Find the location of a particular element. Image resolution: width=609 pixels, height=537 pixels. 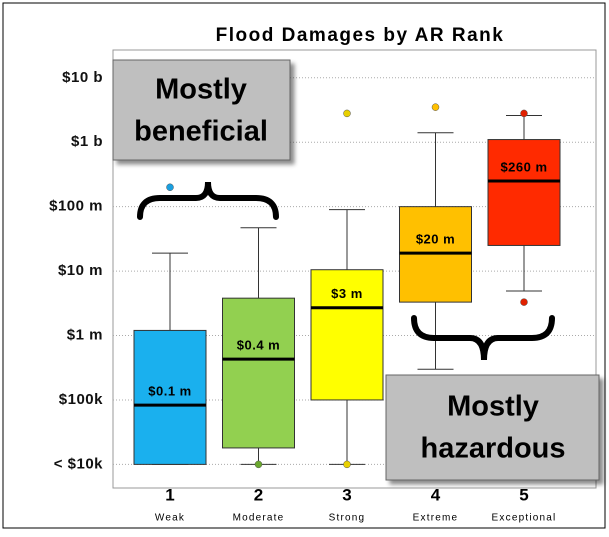

median-label: $260 m is located at coordinates (523, 166).